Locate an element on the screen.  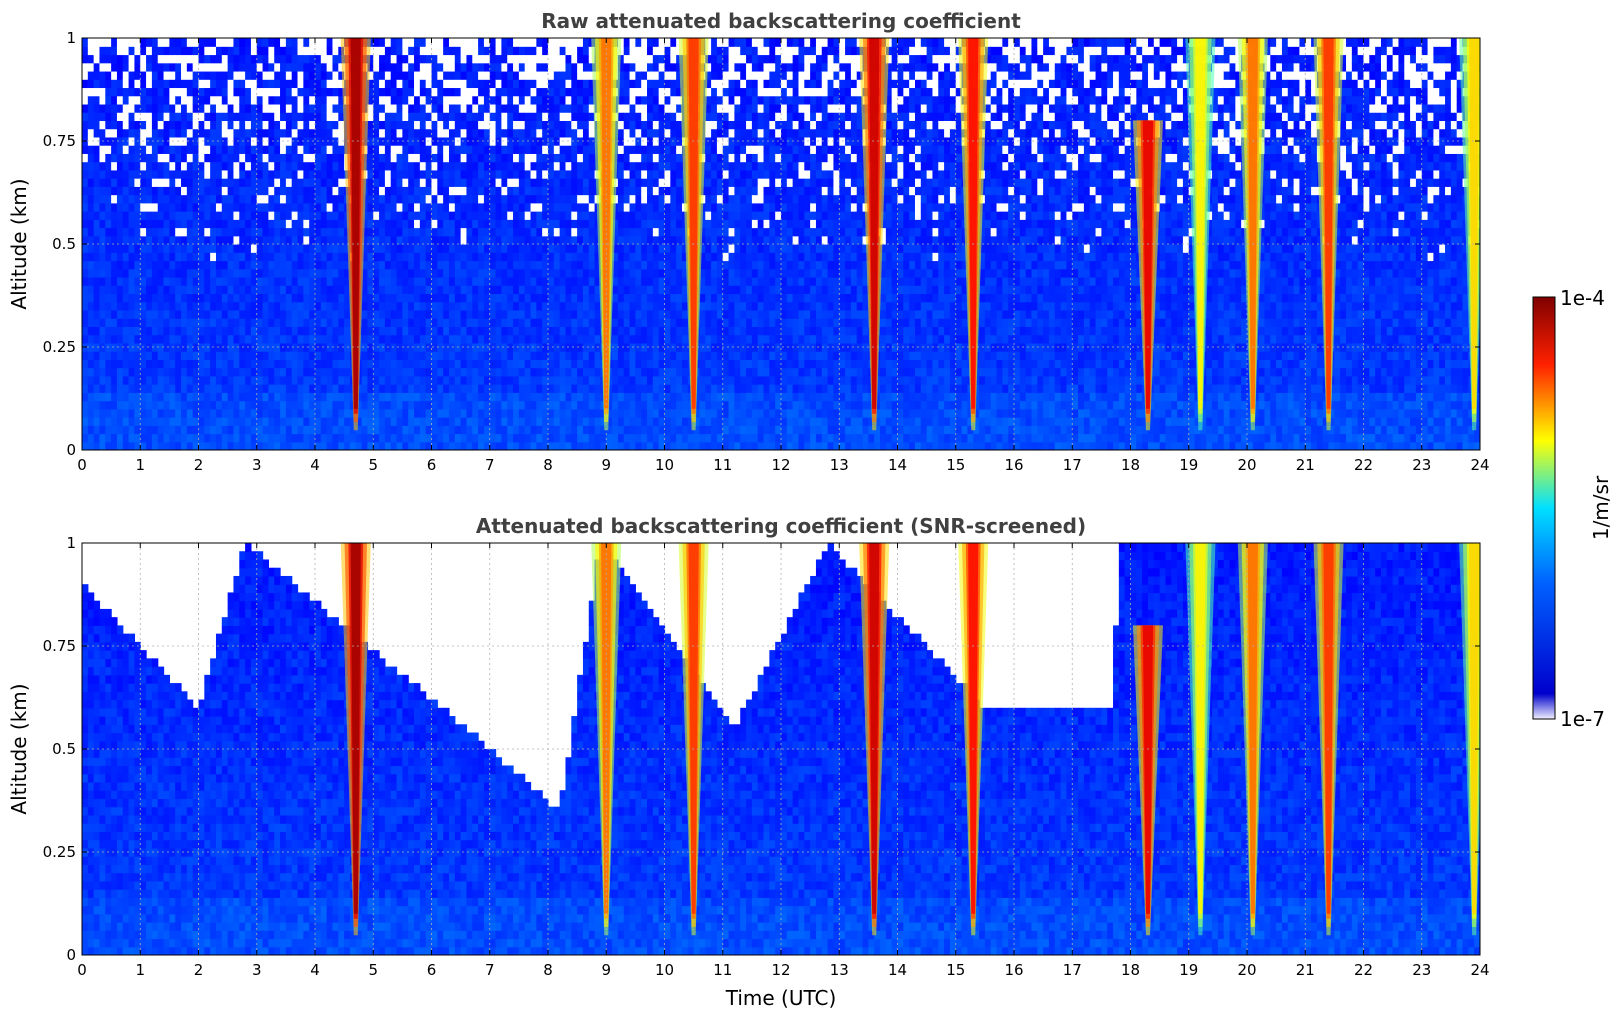
x-tick-label: 16 is located at coordinates (1013, 465).